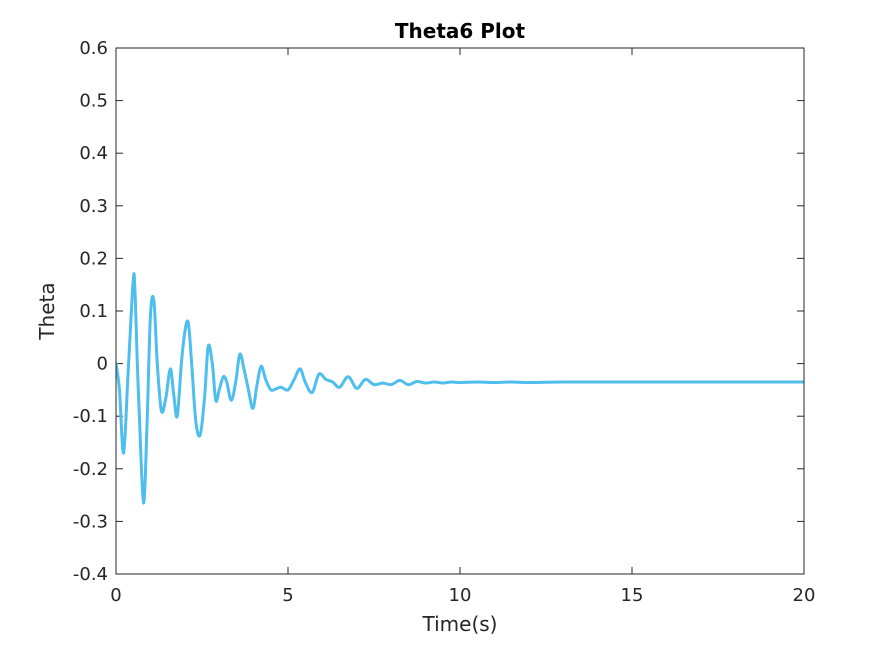 The height and width of the screenshot is (645, 889). What do you see at coordinates (115, 595) in the screenshot?
I see `x-tick-label: 0` at bounding box center [115, 595].